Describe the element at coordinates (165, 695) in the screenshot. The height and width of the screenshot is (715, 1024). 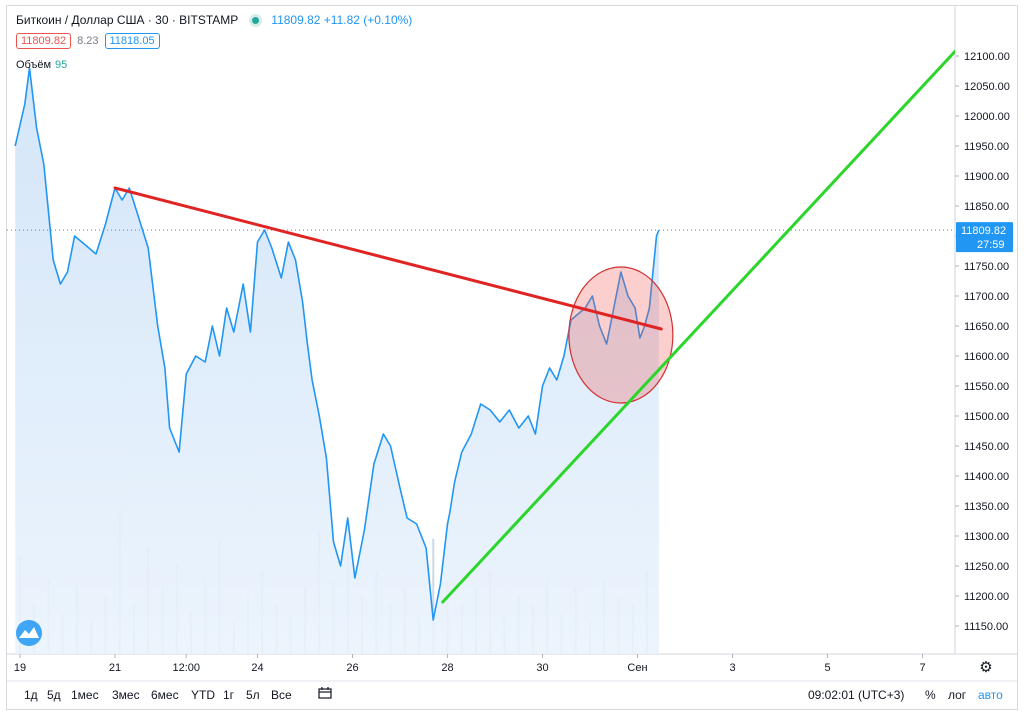
I see `timeframe-6m: 6мес` at that location.